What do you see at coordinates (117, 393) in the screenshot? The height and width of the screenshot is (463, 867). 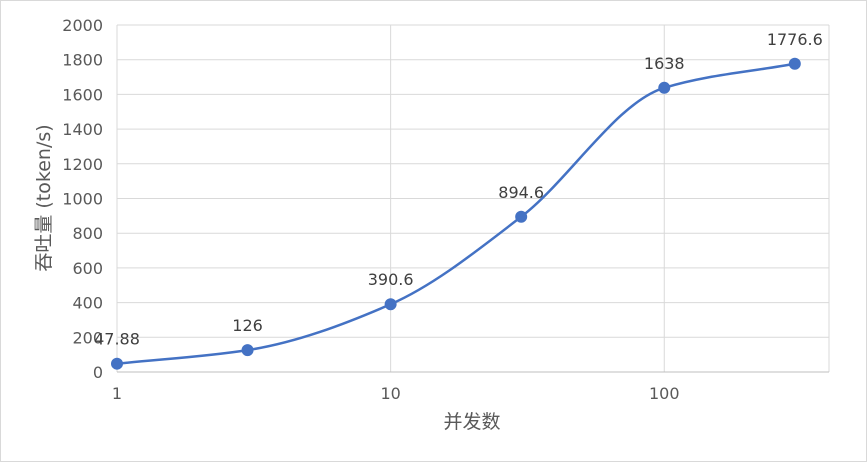 I see `x-tick-label: 1` at bounding box center [117, 393].